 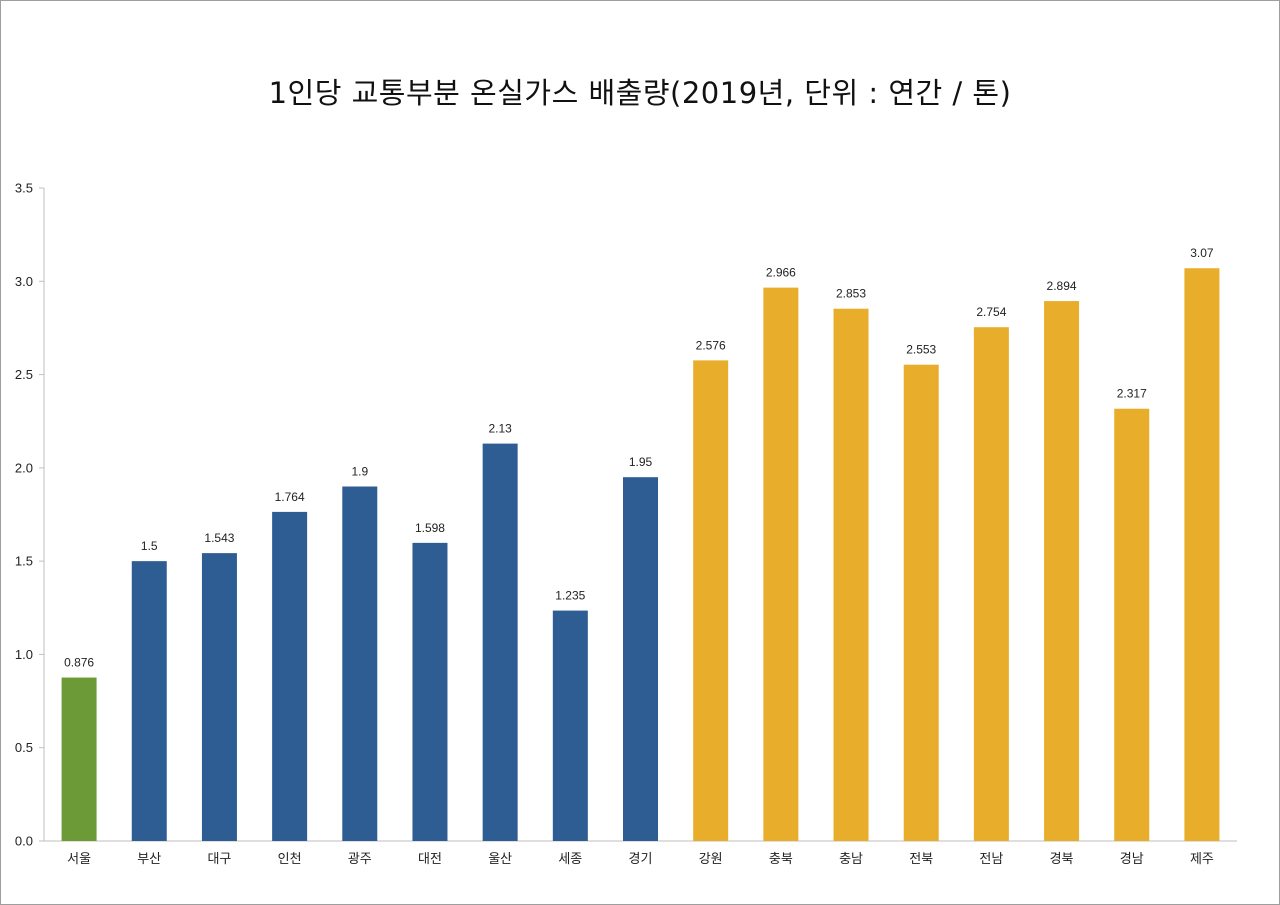 I want to click on data-label: 1.9, so click(x=359, y=472).